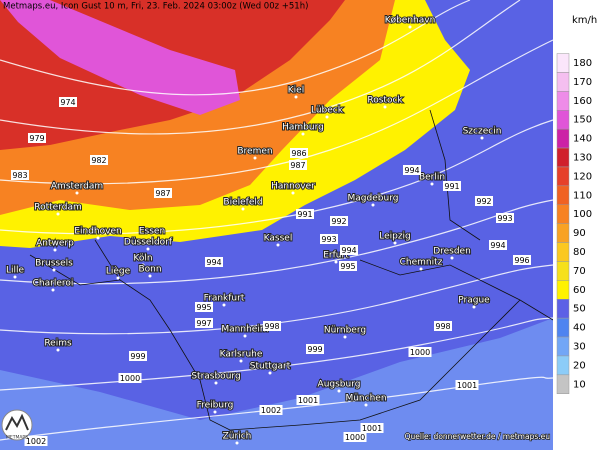 Image resolution: width=600 pixels, height=454 pixels. Describe the element at coordinates (244, 330) in the screenshot. I see `city-label: Mannheim` at that location.